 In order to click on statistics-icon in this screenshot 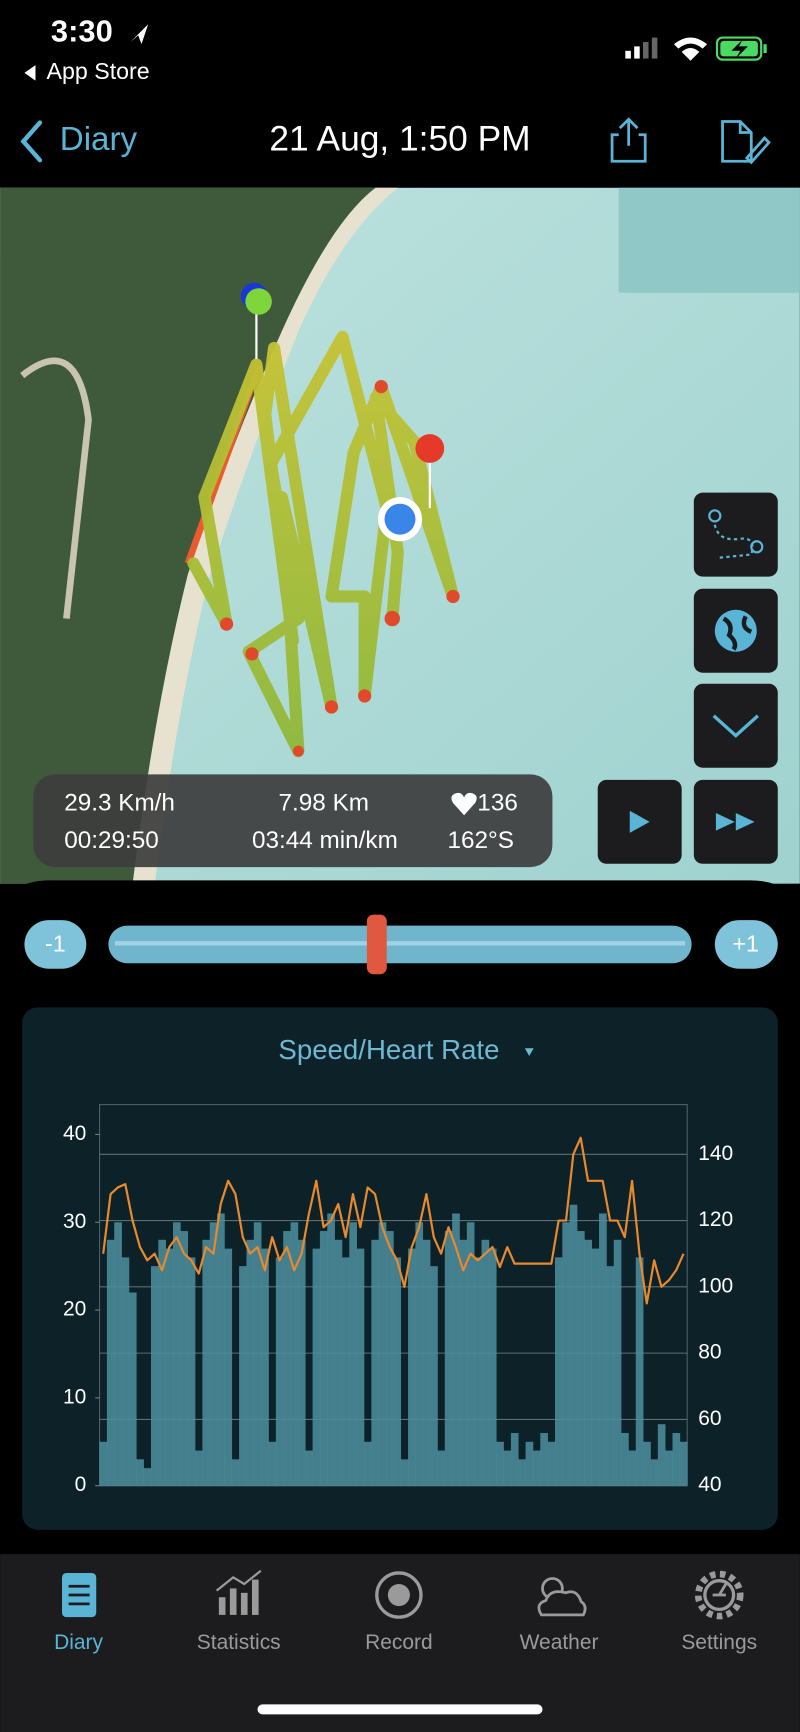, I will do `click(238, 1592)`.